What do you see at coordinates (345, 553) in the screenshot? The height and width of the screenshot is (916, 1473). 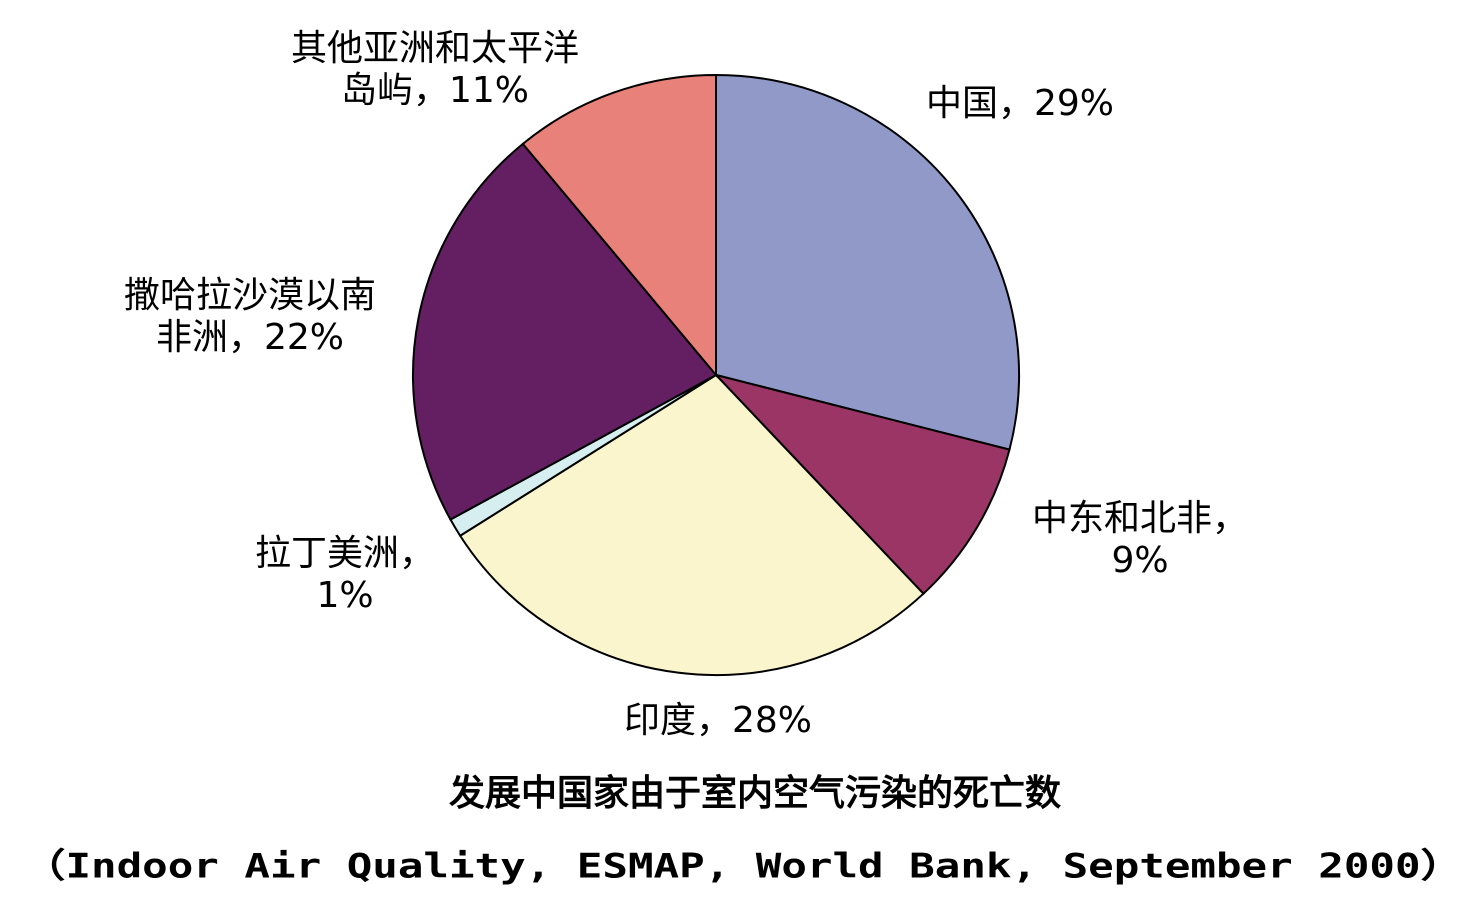 I see `slice-label: 拉丁美洲，` at bounding box center [345, 553].